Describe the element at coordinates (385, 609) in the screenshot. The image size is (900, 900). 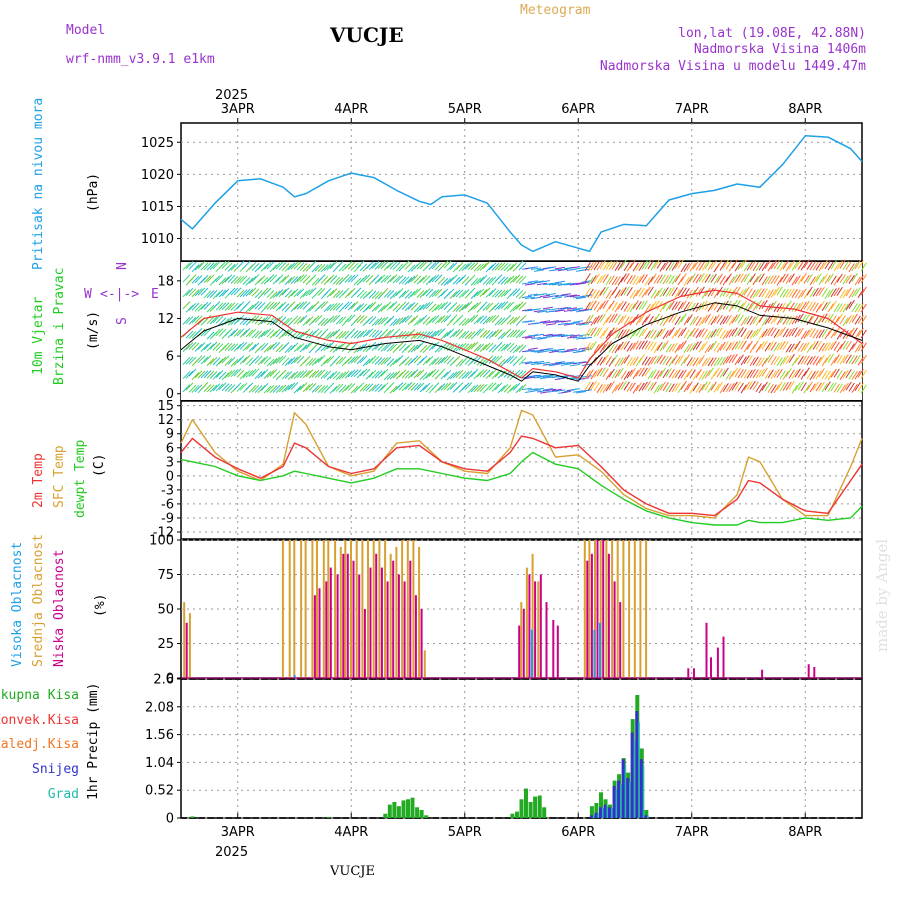
I see `mid-cloud-bar` at that location.